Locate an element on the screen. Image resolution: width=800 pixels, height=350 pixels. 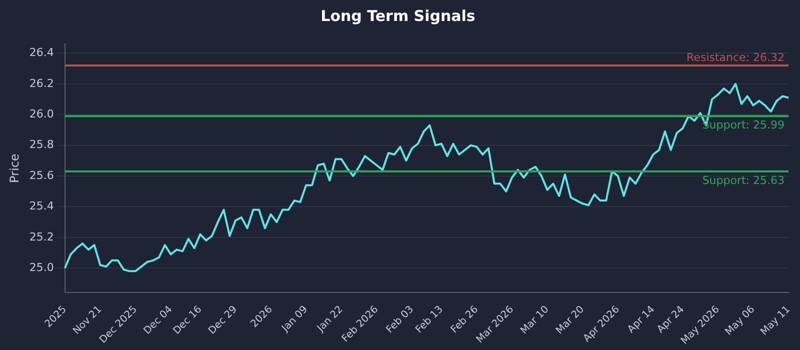
ref-line-label: Support: 25.99 is located at coordinates (743, 125).